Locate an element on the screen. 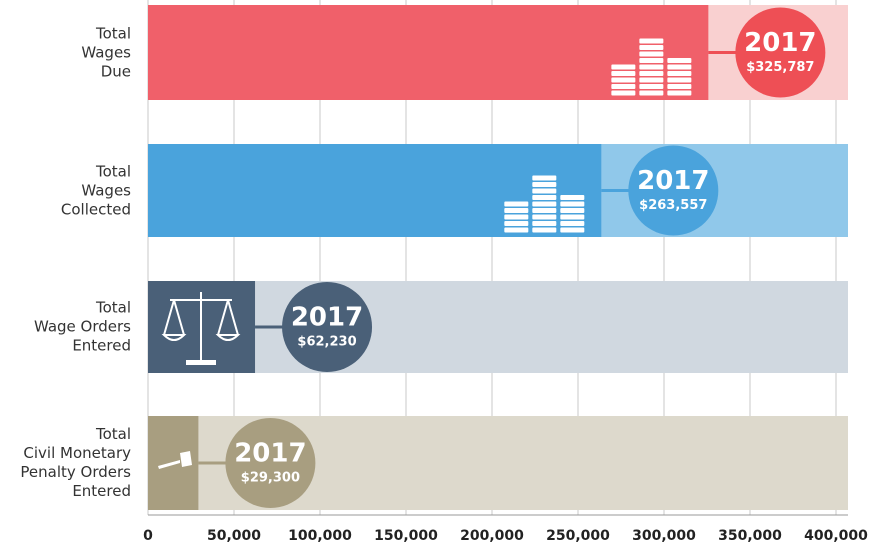 The width and height of the screenshot is (891, 548). value-label: $263,557 is located at coordinates (673, 205).